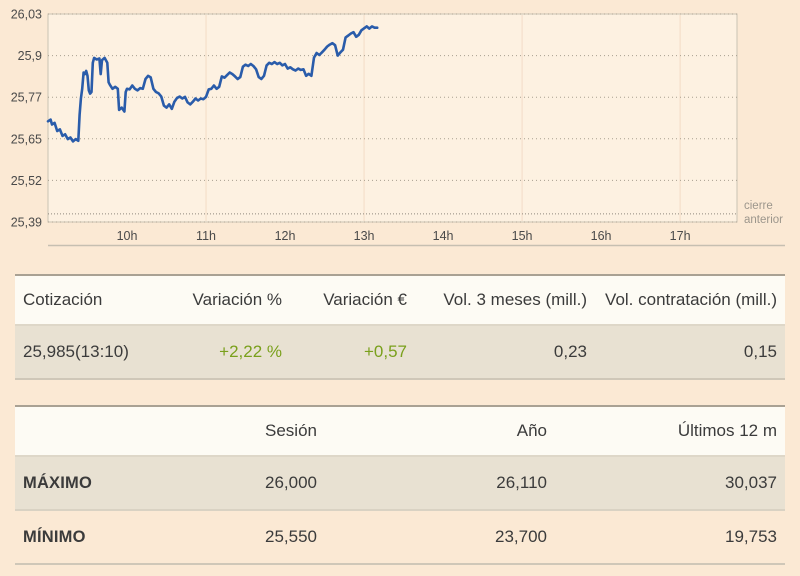  I want to click on header-vol-3-meses: Vol. 3 meses (mill.), so click(505, 300).